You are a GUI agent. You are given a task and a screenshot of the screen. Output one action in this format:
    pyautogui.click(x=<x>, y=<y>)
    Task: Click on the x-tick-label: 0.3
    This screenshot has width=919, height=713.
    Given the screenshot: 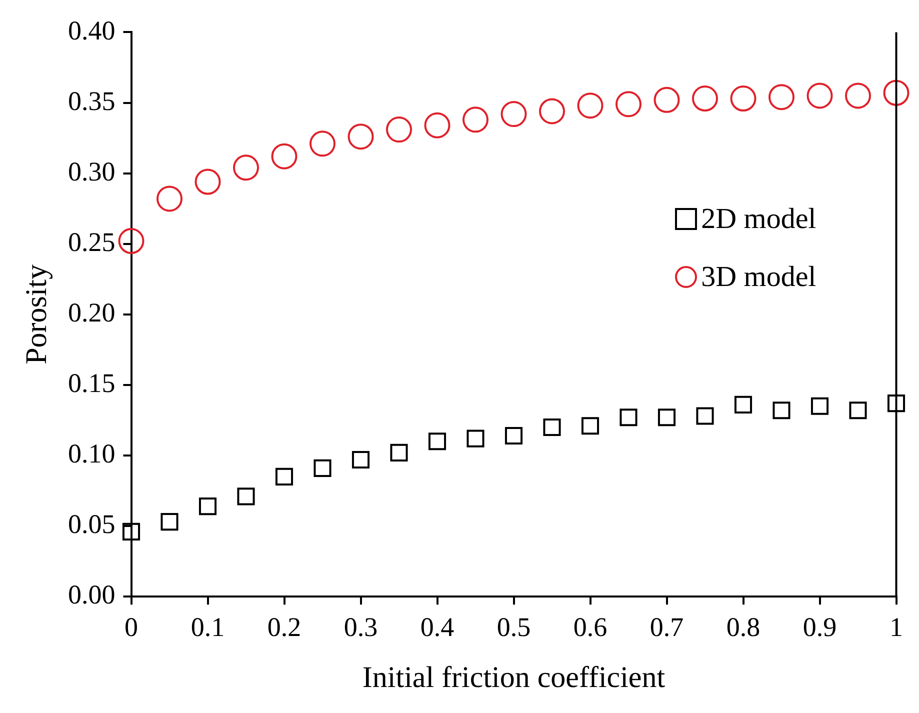 What is the action you would take?
    pyautogui.click(x=361, y=627)
    